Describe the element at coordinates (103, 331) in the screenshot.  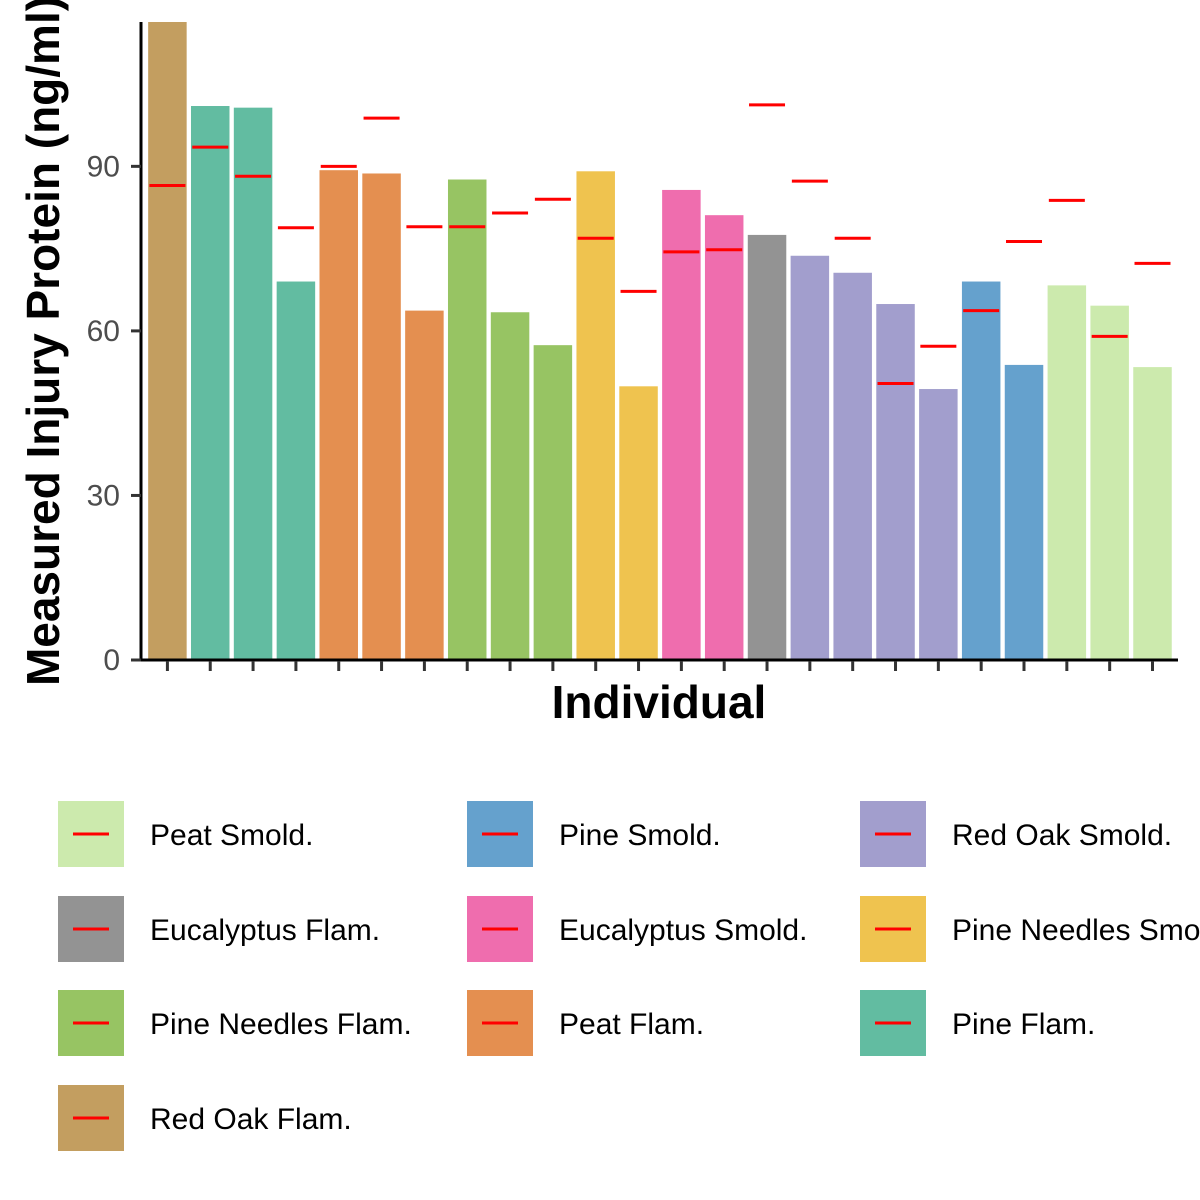
I see `y-tick-label: 60` at that location.